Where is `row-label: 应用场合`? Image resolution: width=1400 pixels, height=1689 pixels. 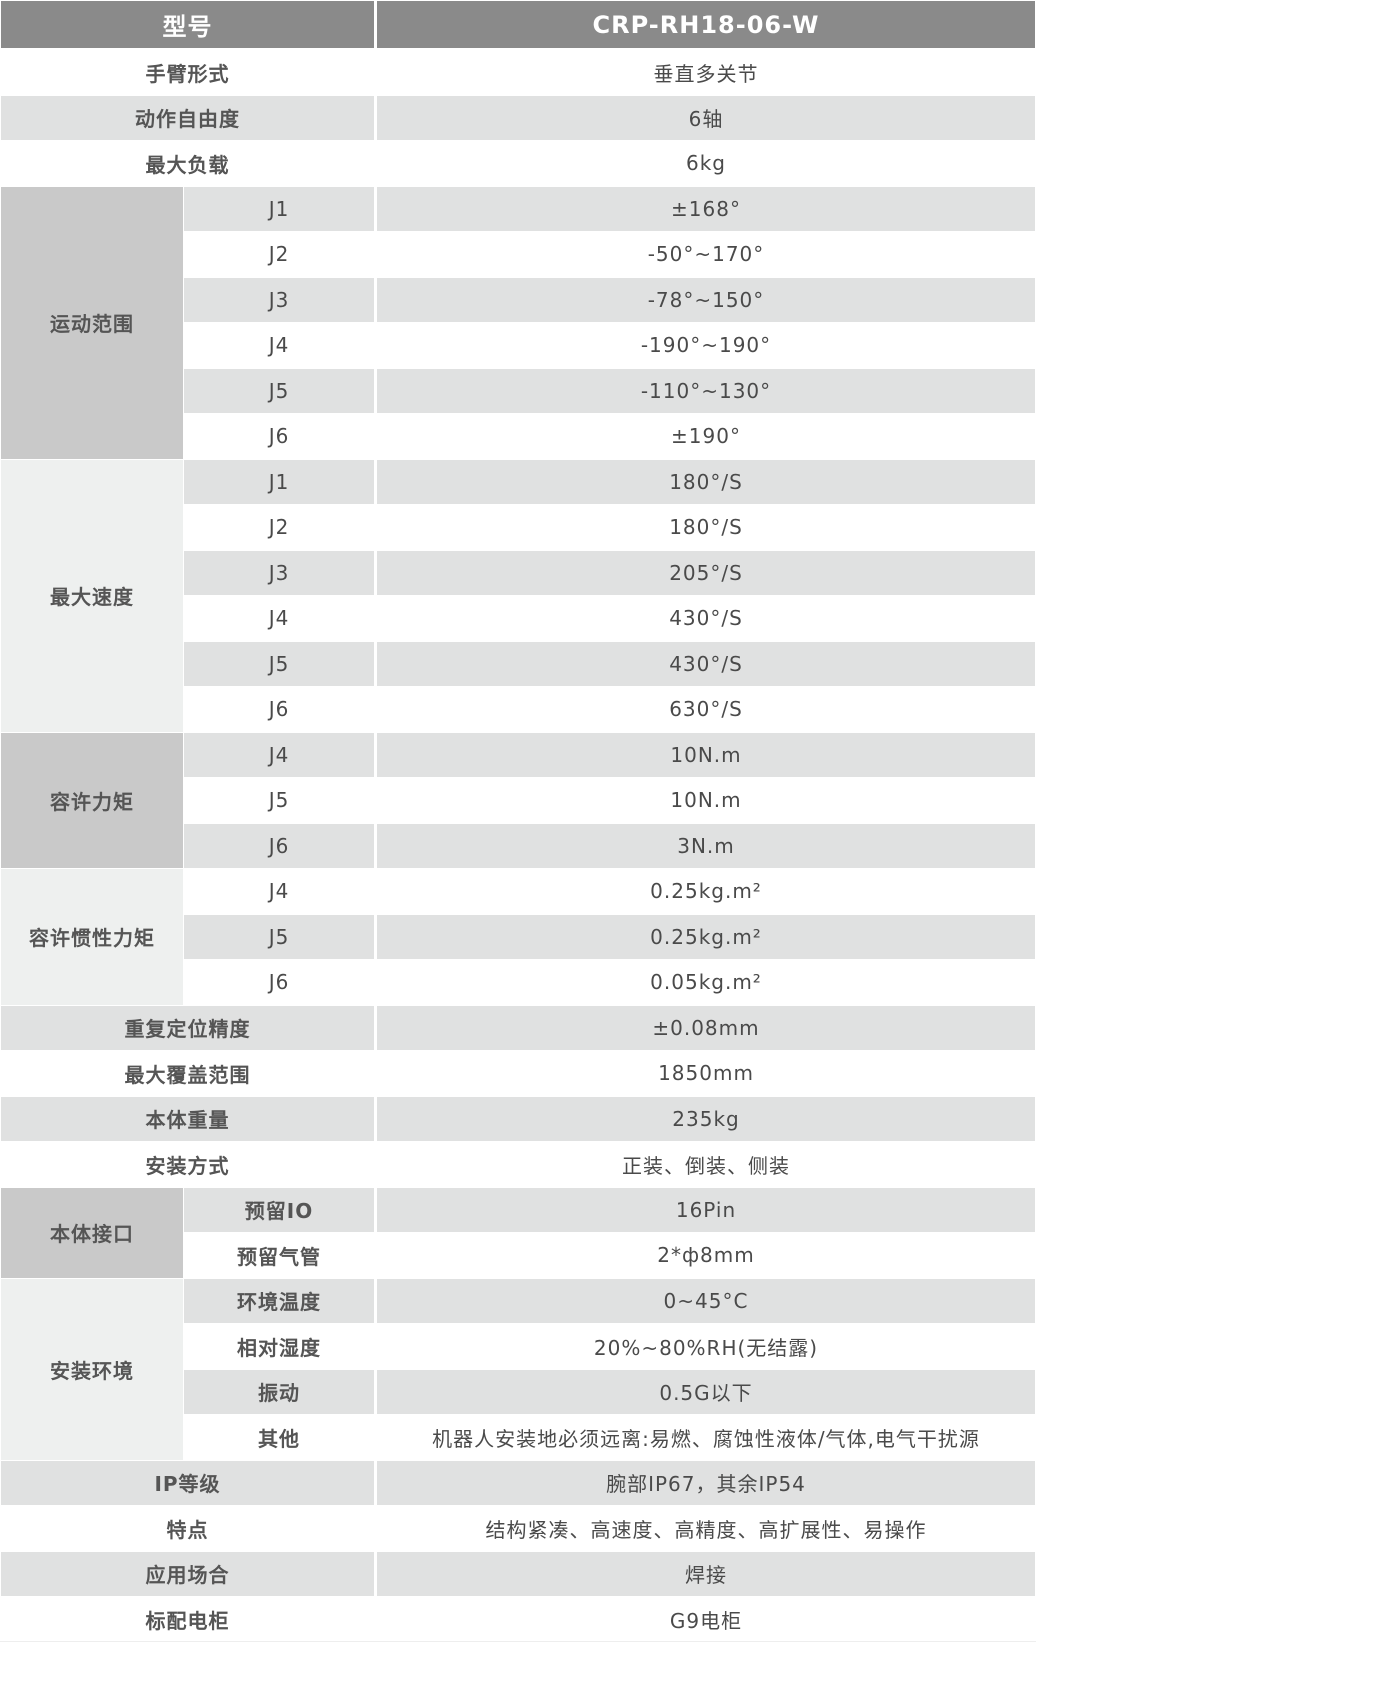
row-label: 应用场合 is located at coordinates (188, 1573).